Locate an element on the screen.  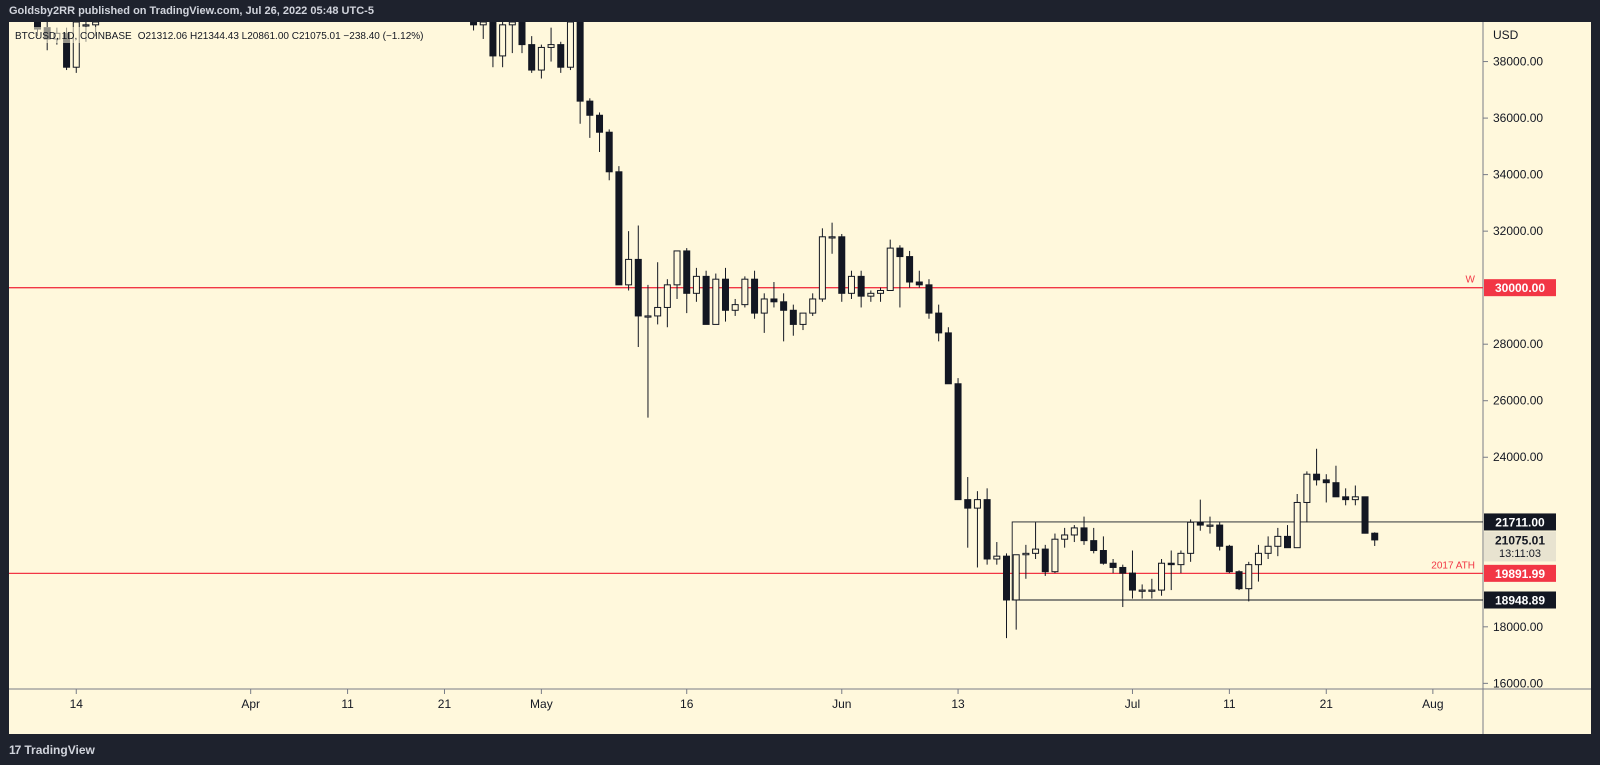
y-tick-label: 26000.00 is located at coordinates (1518, 401).